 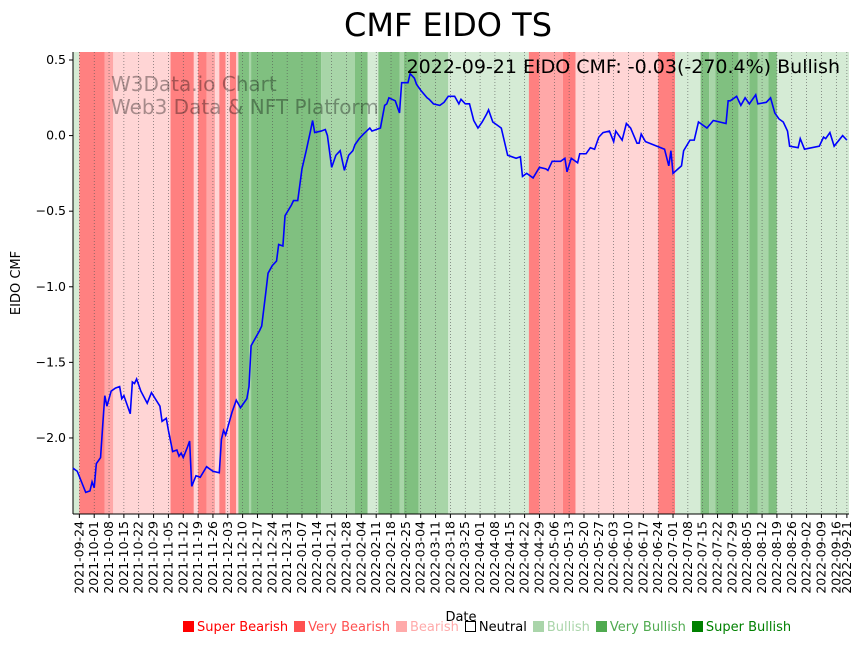 What do you see at coordinates (286, 557) in the screenshot?
I see `x-tick-label: 2021-12-31` at bounding box center [286, 557].